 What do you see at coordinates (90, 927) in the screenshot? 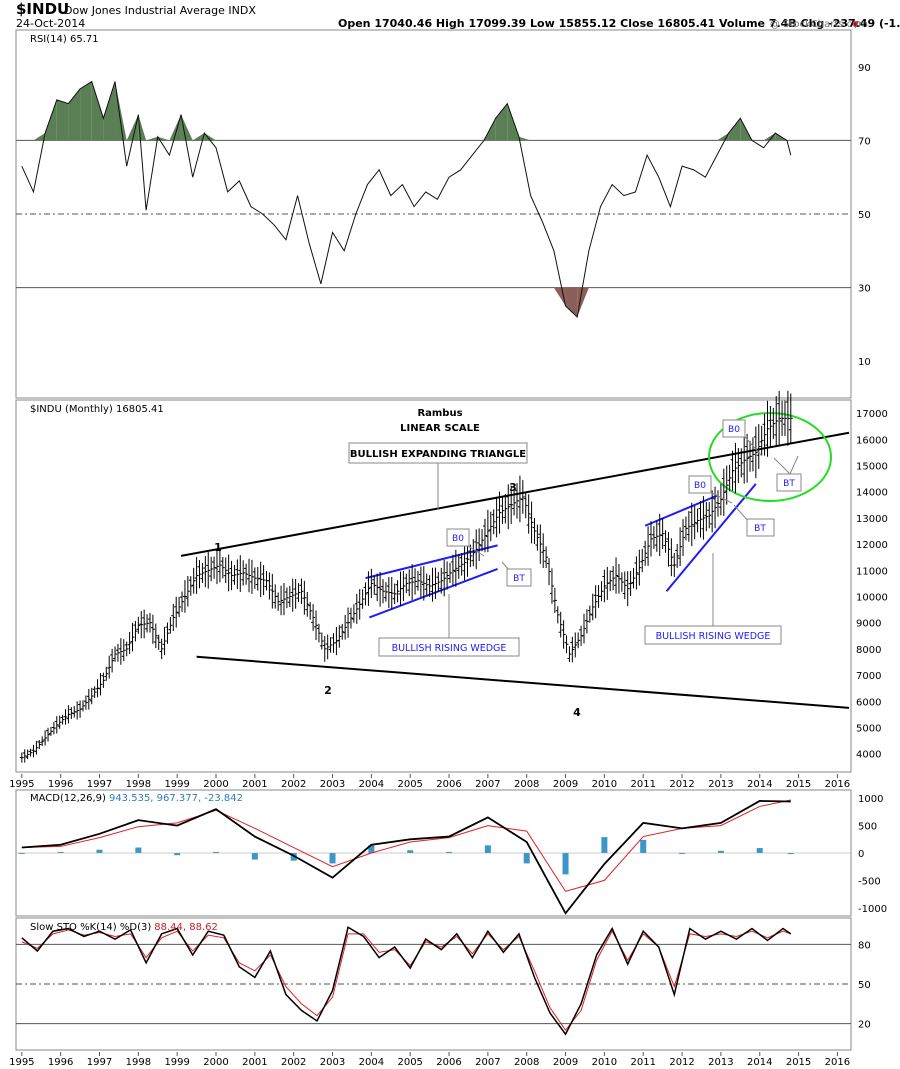
I see `stochastic-legend-name: Slow STO %K(14) %D(3)` at bounding box center [90, 927].